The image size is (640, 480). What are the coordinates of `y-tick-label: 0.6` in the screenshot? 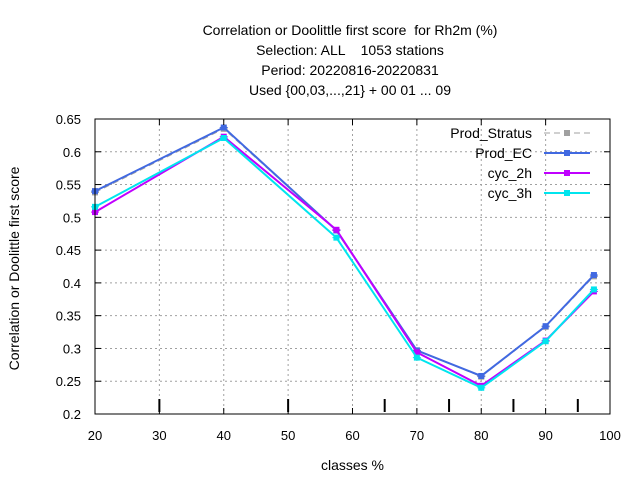 It's located at (72, 152).